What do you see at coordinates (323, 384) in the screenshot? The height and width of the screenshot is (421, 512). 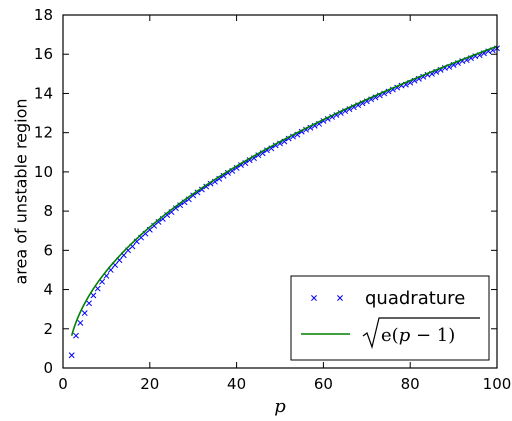 I see `x-tick-label: 60` at bounding box center [323, 384].